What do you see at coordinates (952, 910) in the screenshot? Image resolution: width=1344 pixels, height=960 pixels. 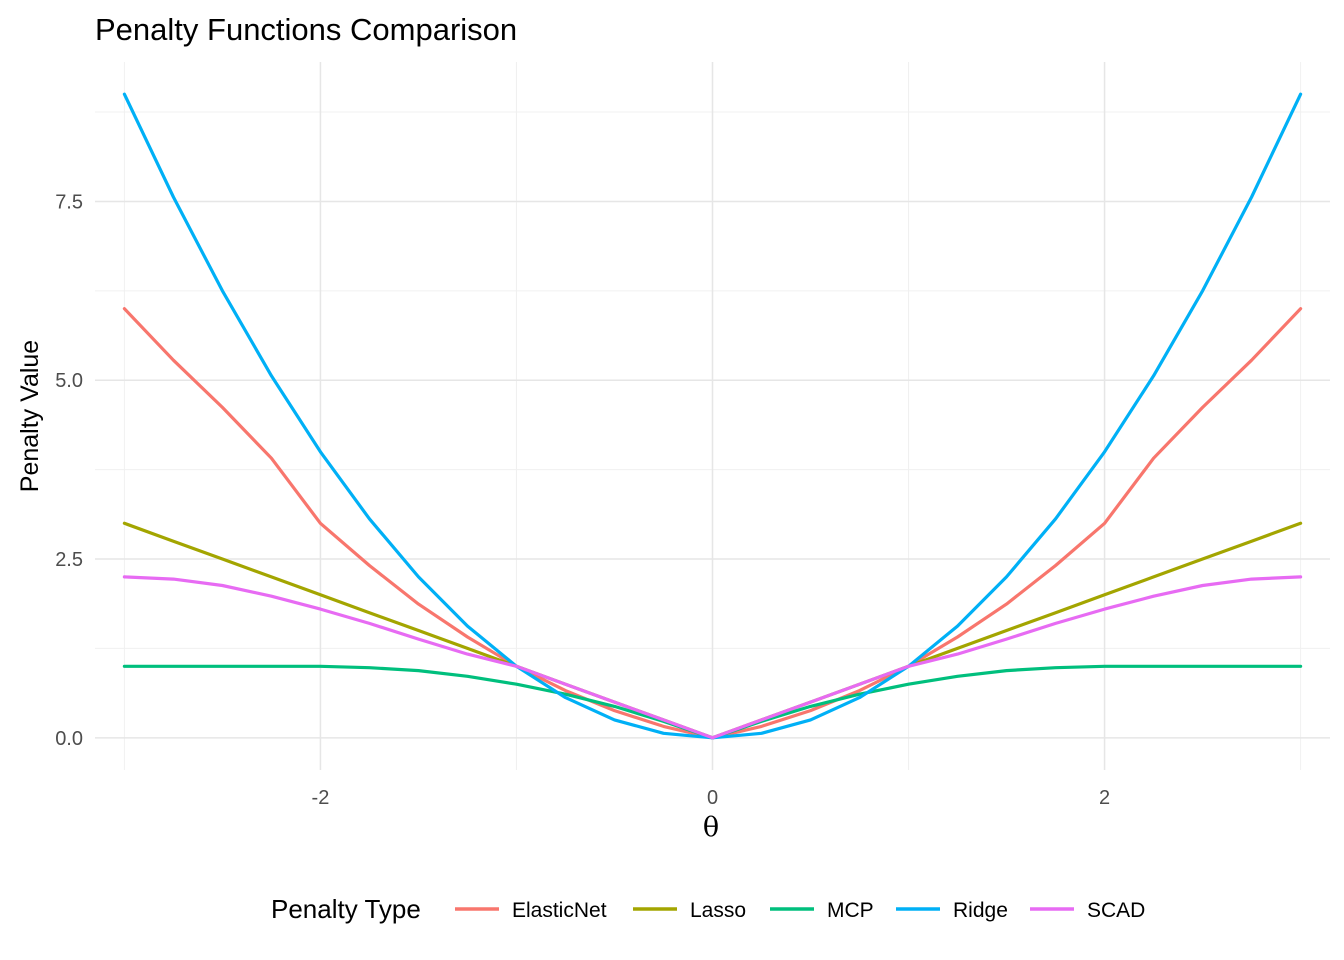 I see `legend-item-ridge: Ridge` at bounding box center [952, 910].